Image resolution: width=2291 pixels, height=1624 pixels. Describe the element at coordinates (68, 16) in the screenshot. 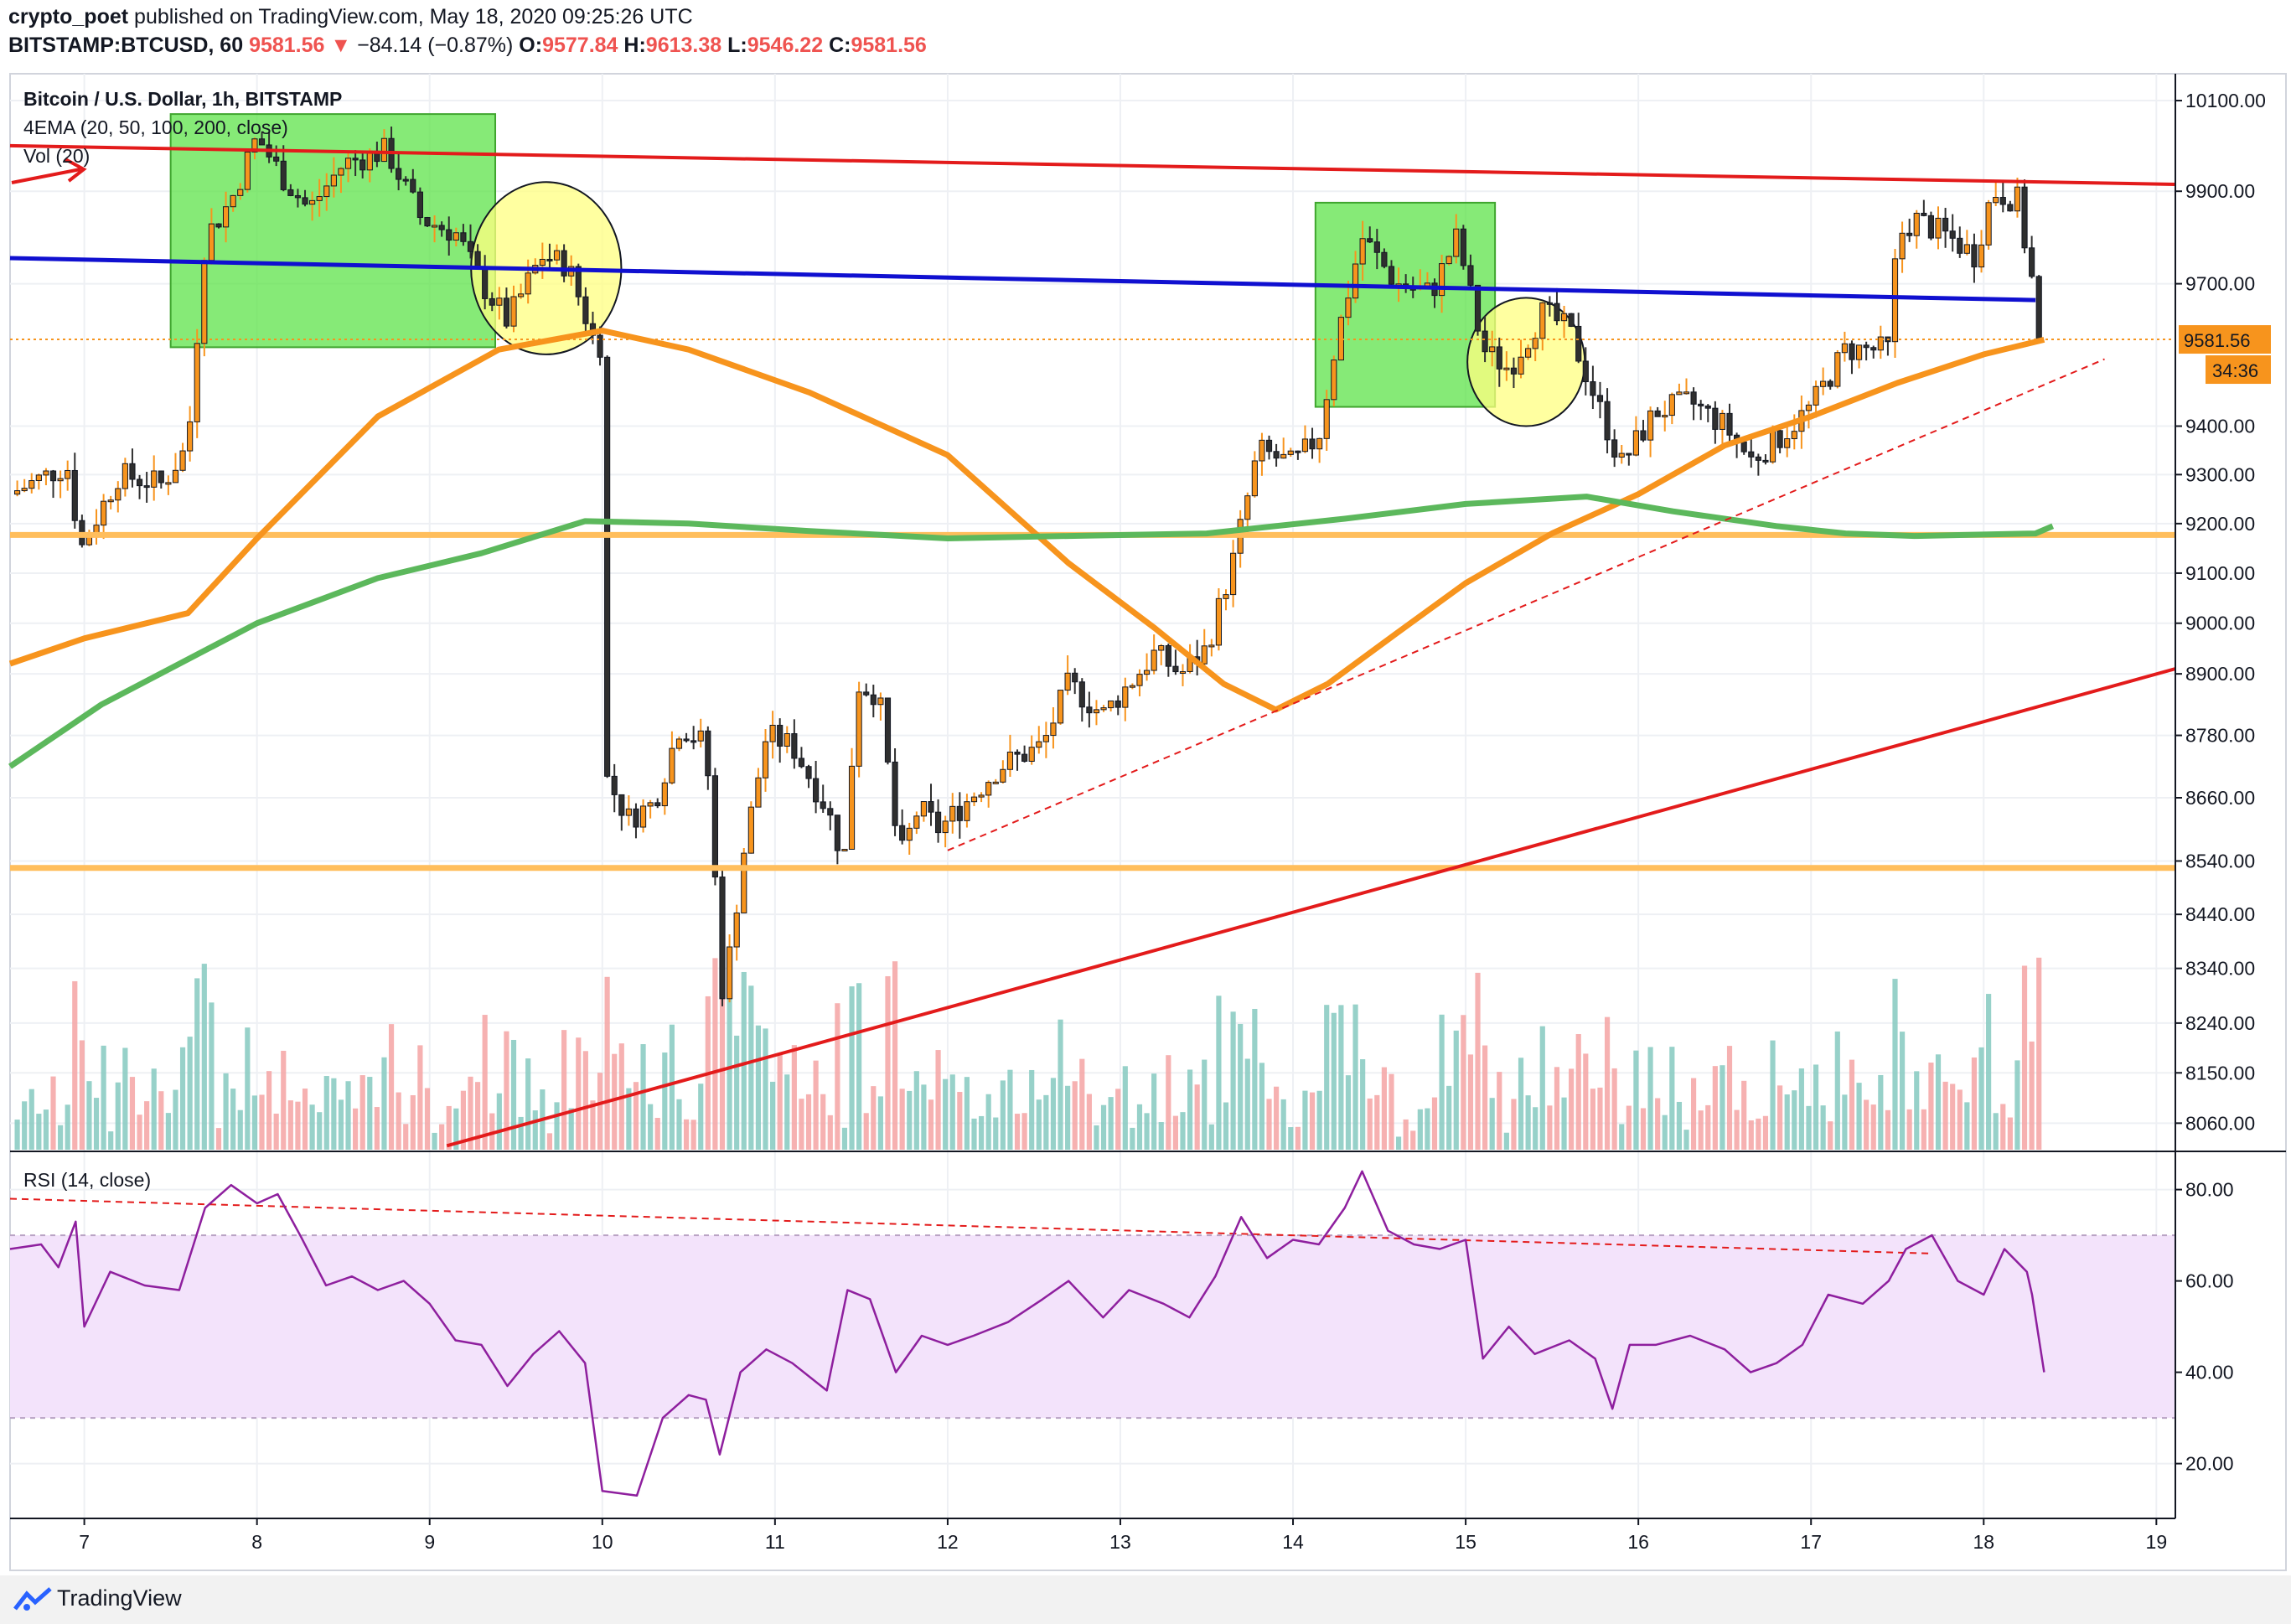

I see `author-name: crypto_poet` at that location.